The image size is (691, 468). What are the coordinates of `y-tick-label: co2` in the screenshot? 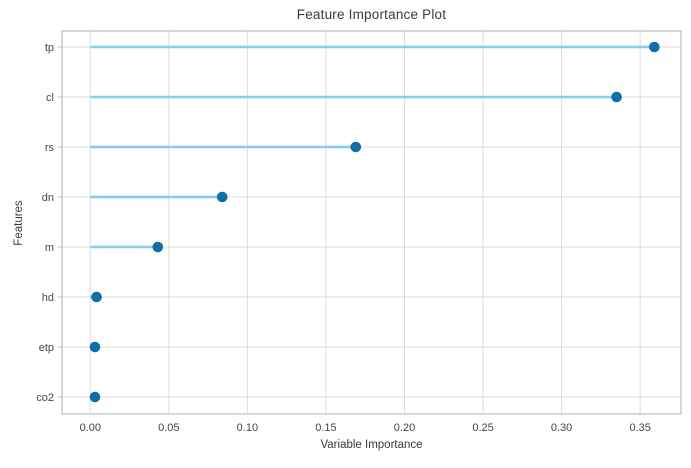 It's located at (45, 398).